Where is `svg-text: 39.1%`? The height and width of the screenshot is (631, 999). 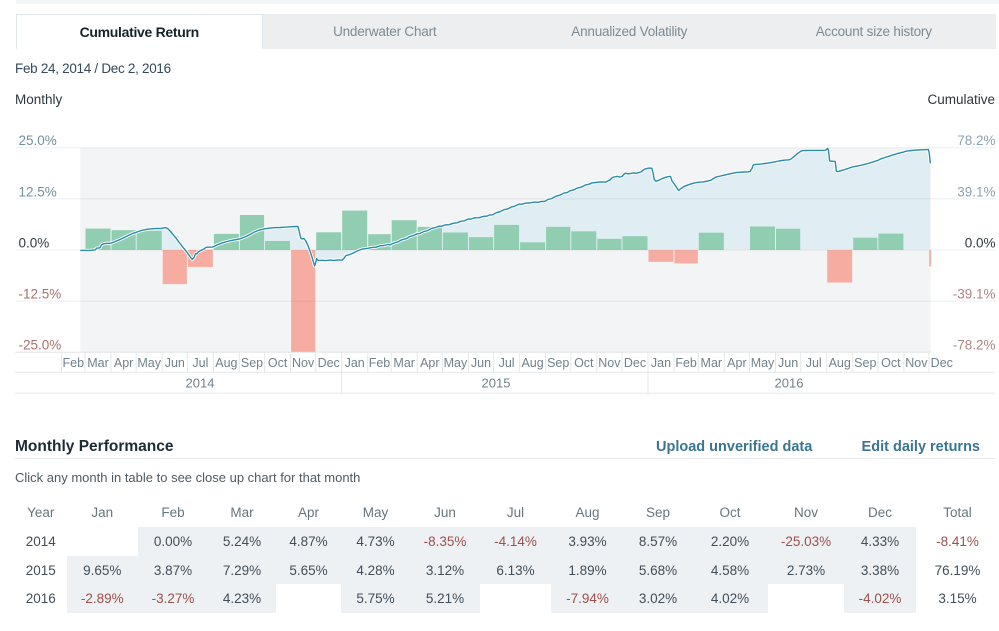
svg-text: 39.1% is located at coordinates (976, 191).